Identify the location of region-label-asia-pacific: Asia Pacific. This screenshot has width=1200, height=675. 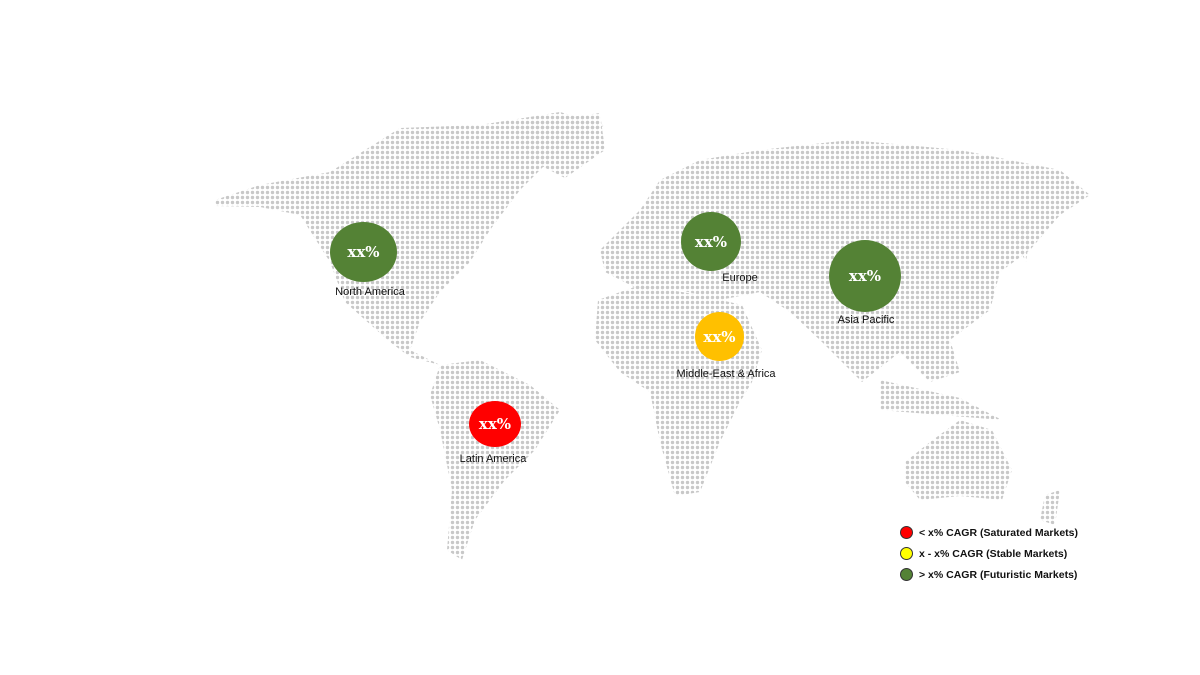
(866, 320).